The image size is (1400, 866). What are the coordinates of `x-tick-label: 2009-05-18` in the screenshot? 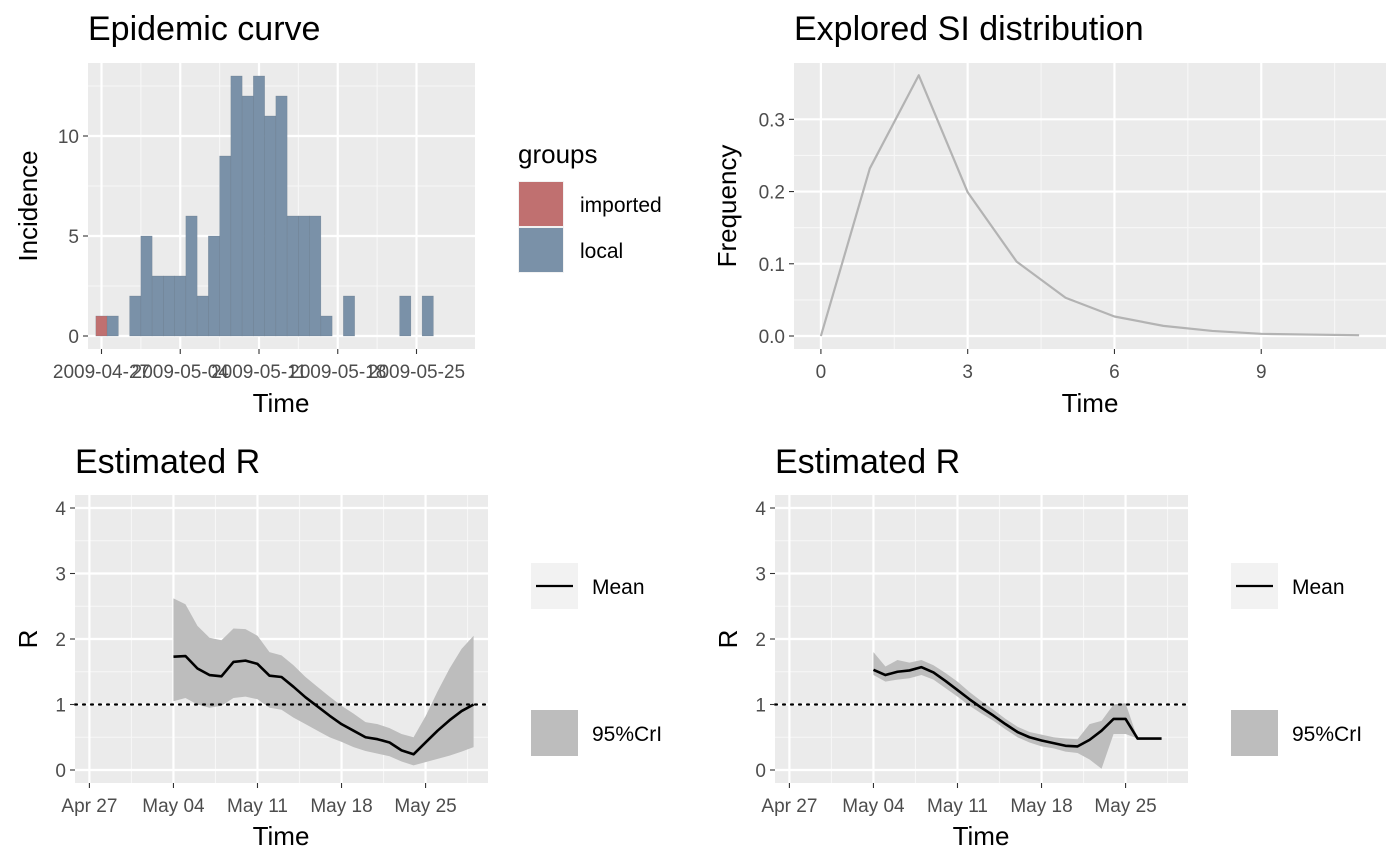 It's located at (337, 372).